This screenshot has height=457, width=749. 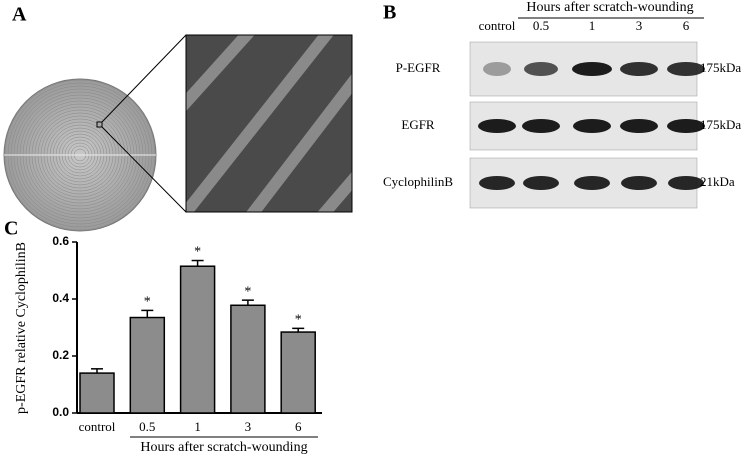 What do you see at coordinates (147, 426) in the screenshot?
I see `x-tick-label: 0.5` at bounding box center [147, 426].